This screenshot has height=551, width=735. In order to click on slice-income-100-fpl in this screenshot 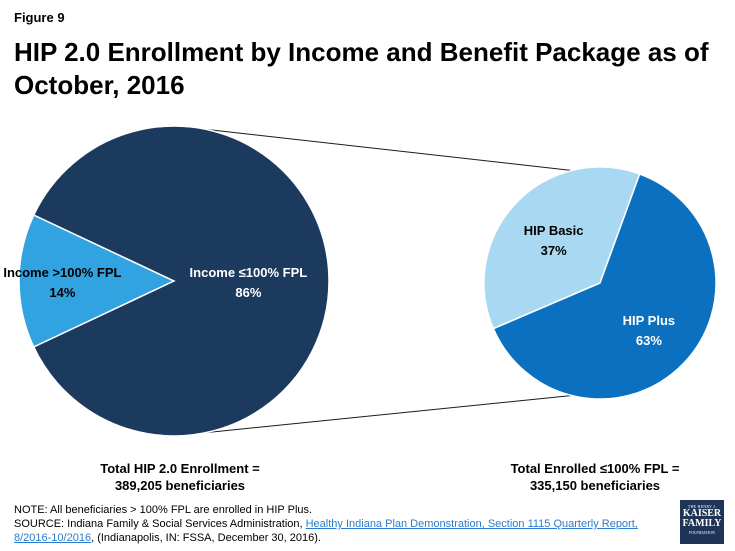, I will do `click(97, 281)`.